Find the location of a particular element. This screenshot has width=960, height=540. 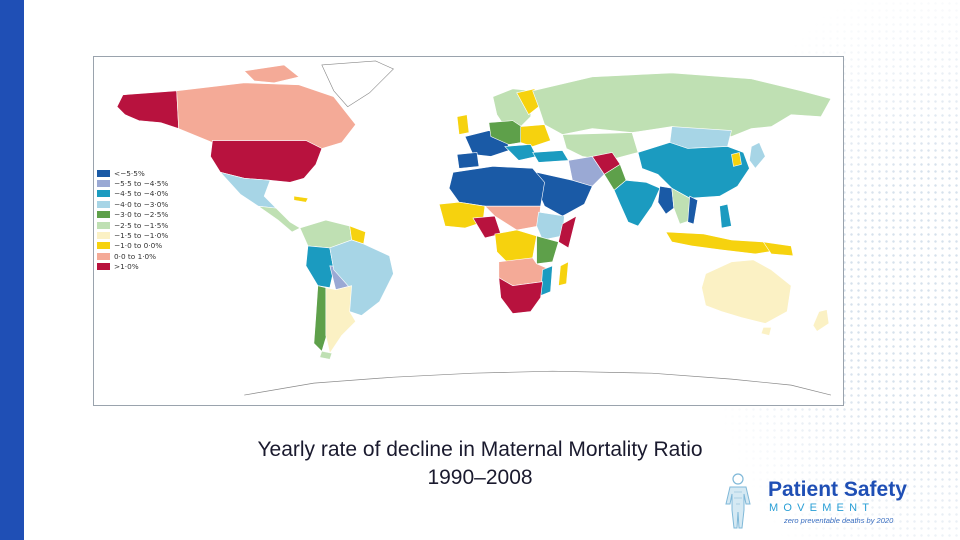

region-new-zealand is located at coordinates (821, 320).